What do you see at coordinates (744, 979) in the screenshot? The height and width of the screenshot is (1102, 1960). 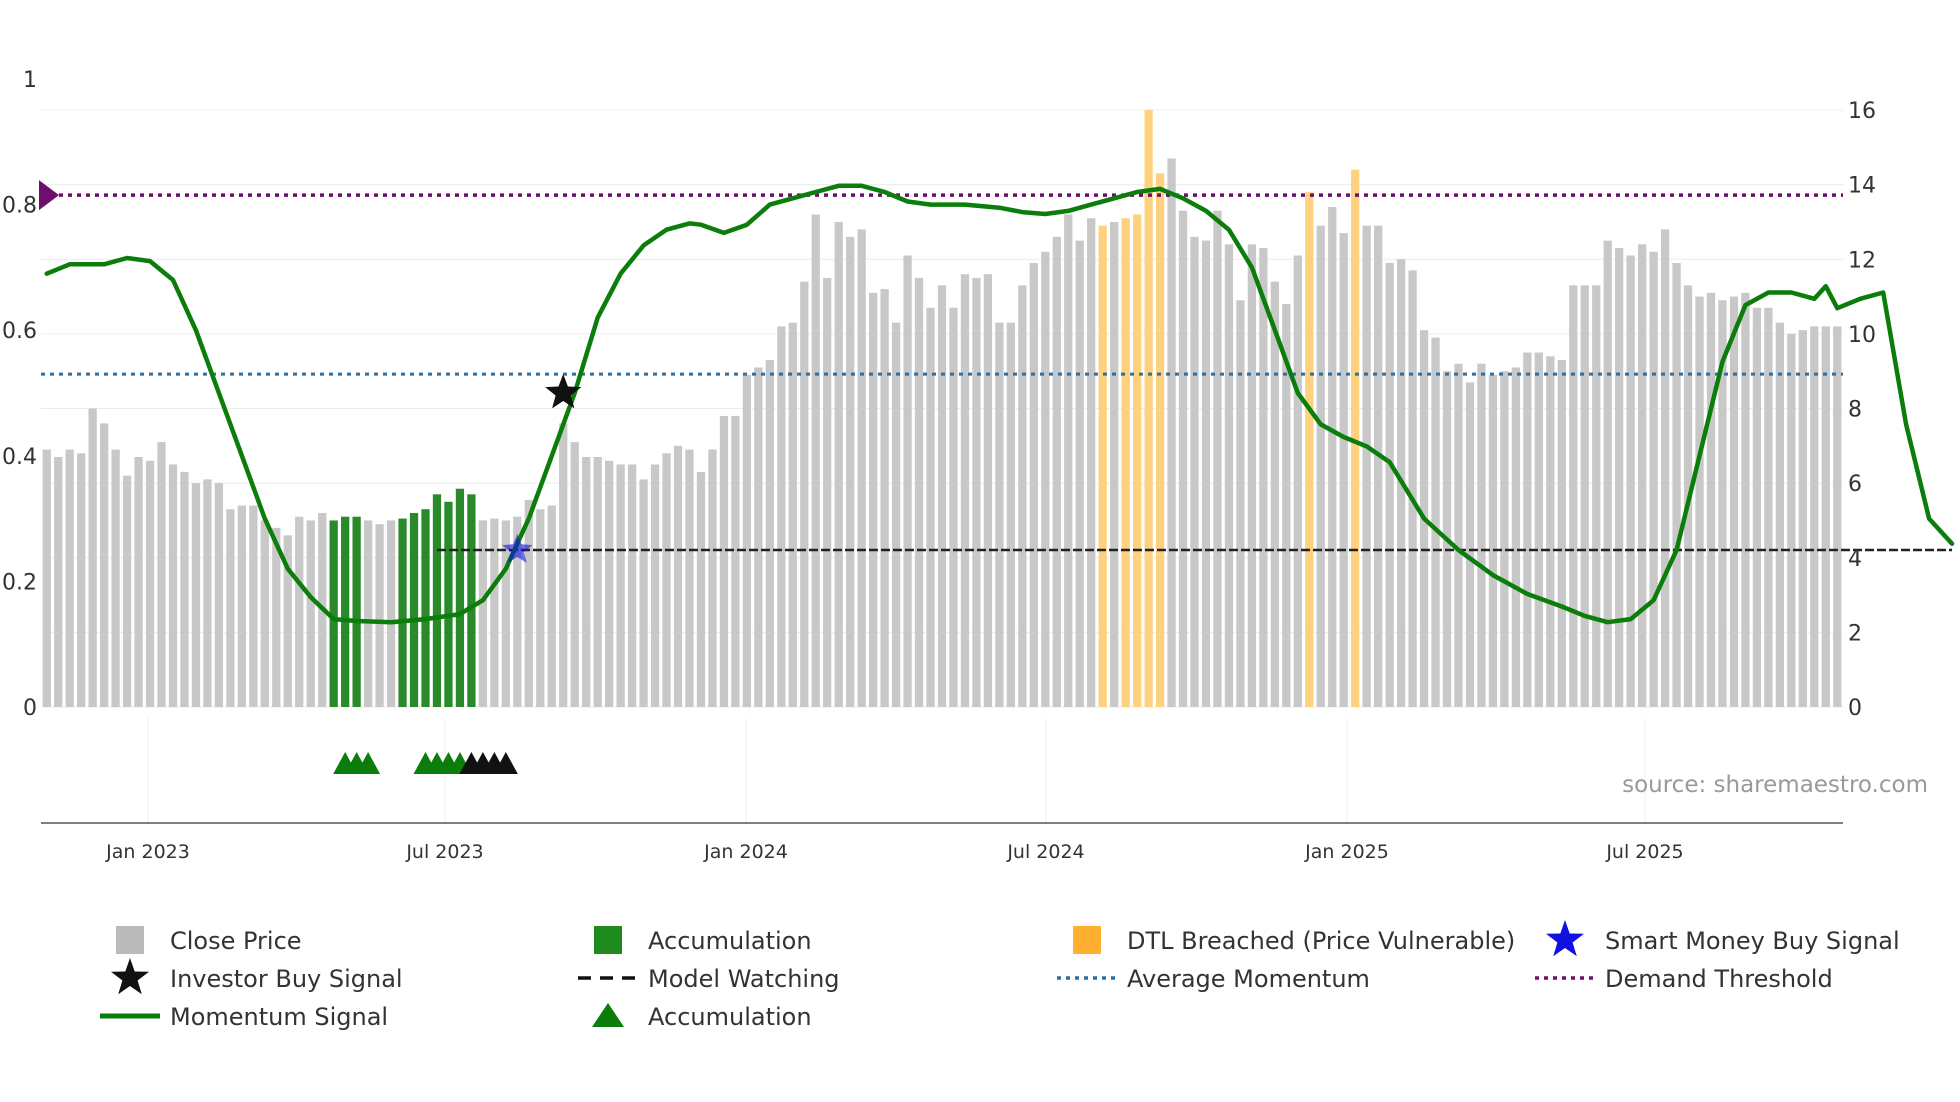 I see `legend-label: Model Watching` at bounding box center [744, 979].